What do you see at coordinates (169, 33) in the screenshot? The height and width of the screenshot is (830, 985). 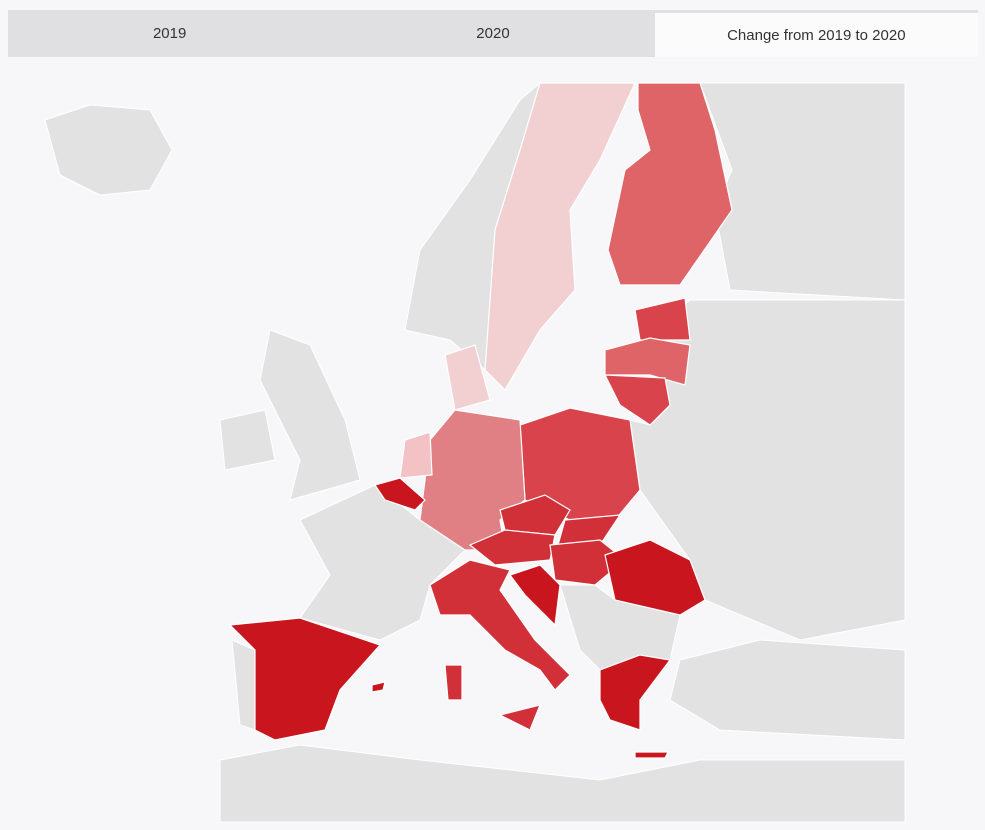 I see `tab: 2019` at bounding box center [169, 33].